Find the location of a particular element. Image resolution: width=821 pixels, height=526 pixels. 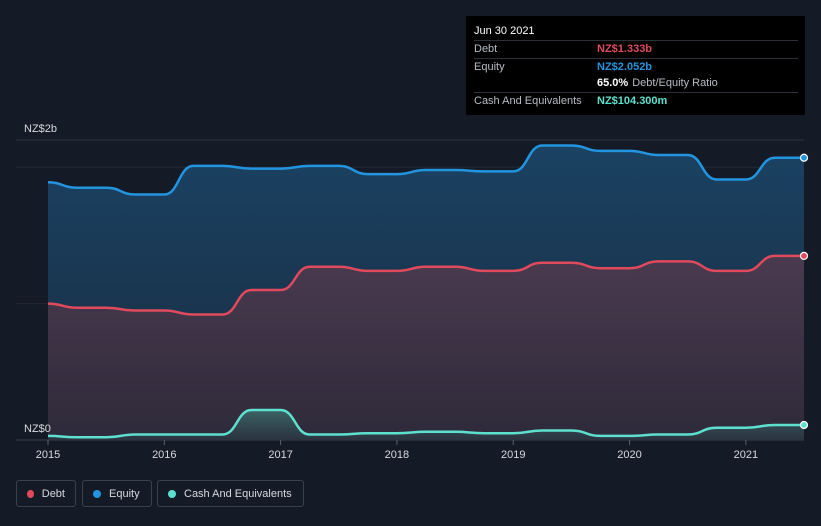

x-tick-label-2021: 2021 is located at coordinates (746, 455).